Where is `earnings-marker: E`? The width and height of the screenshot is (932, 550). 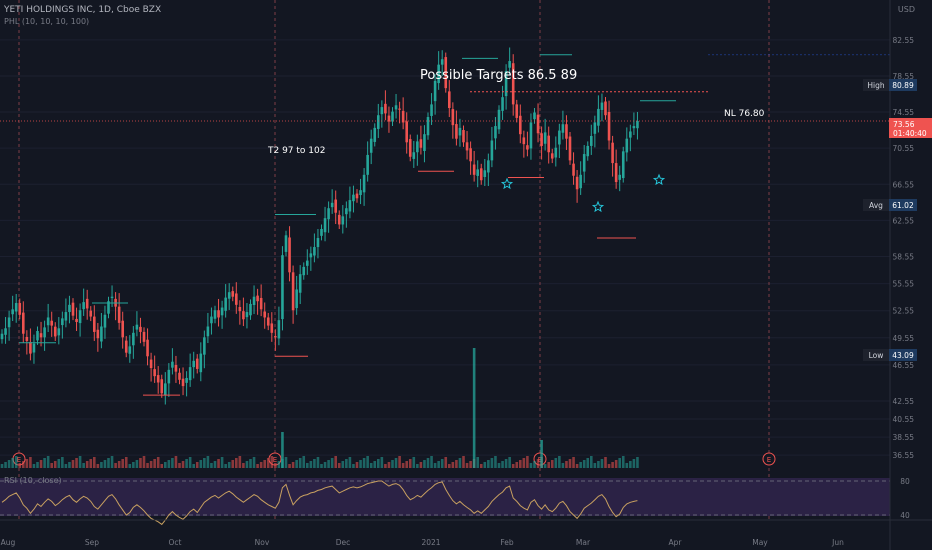
earnings-marker: E is located at coordinates (769, 459).